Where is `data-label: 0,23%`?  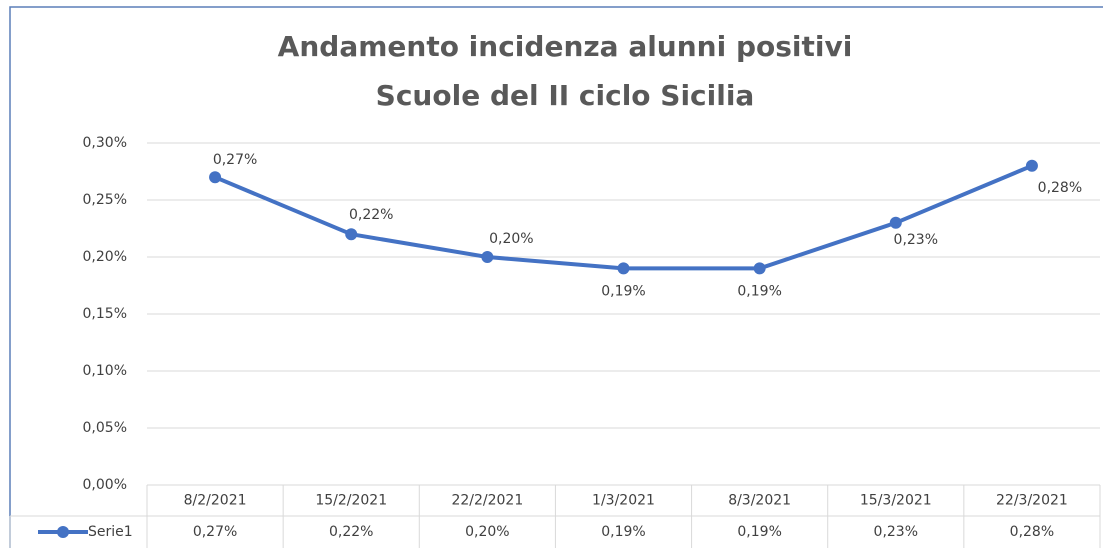
data-label: 0,23% is located at coordinates (916, 240).